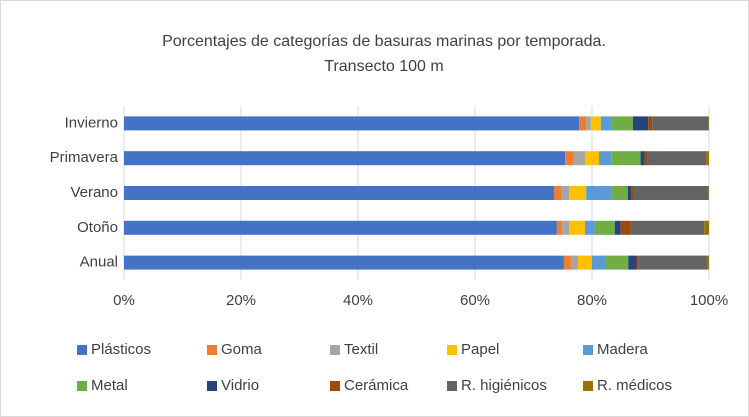 This screenshot has width=749, height=417. I want to click on y-tick-label: Anual, so click(99, 262).